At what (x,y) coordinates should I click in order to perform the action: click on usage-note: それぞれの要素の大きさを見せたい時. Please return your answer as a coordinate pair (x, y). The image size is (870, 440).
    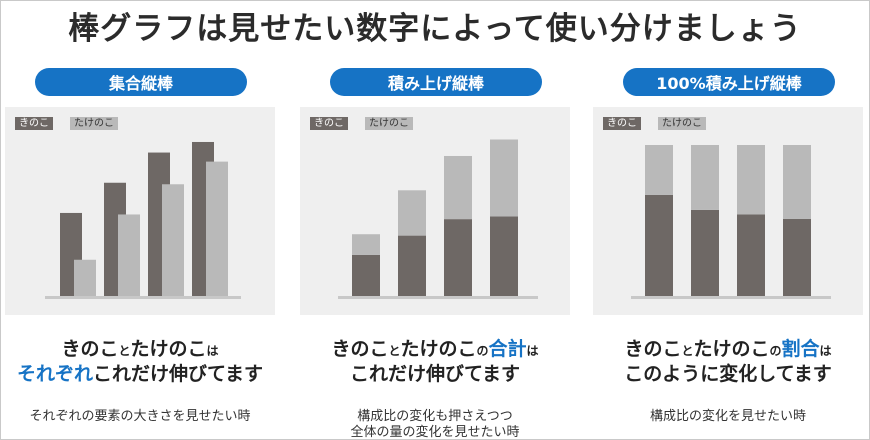
    Looking at the image, I should click on (140, 416).